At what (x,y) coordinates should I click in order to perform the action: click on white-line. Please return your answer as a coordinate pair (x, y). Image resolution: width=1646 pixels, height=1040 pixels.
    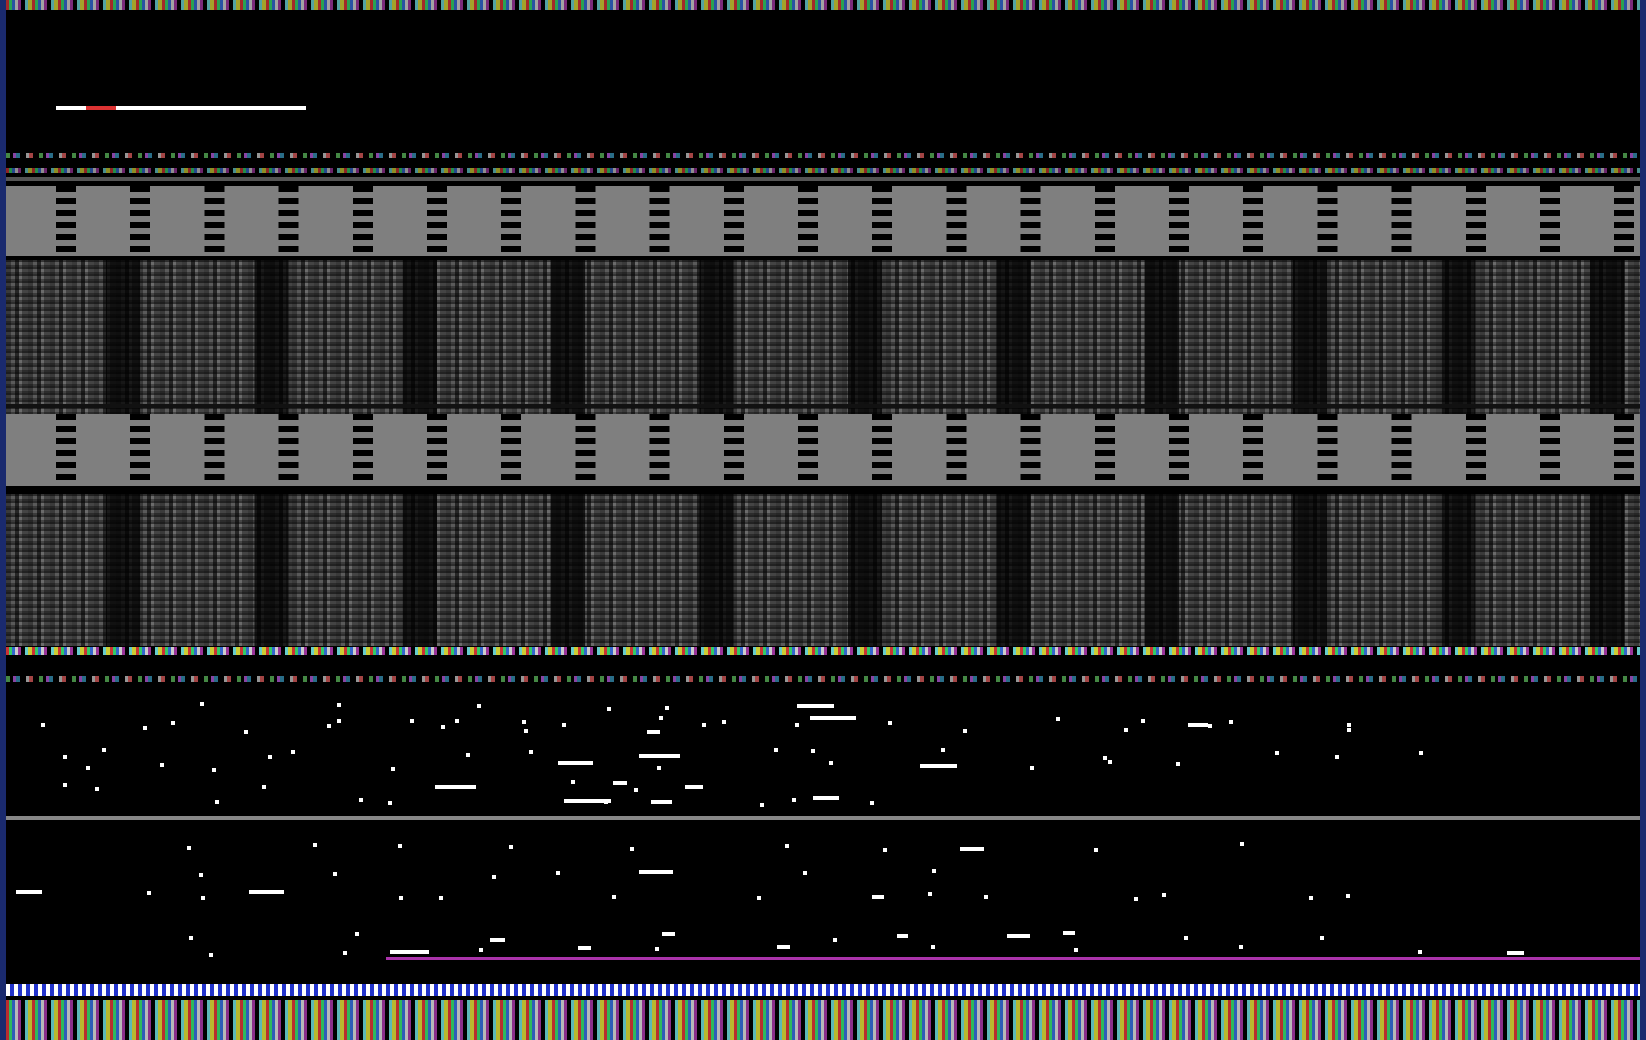
    Looking at the image, I should click on (181, 108).